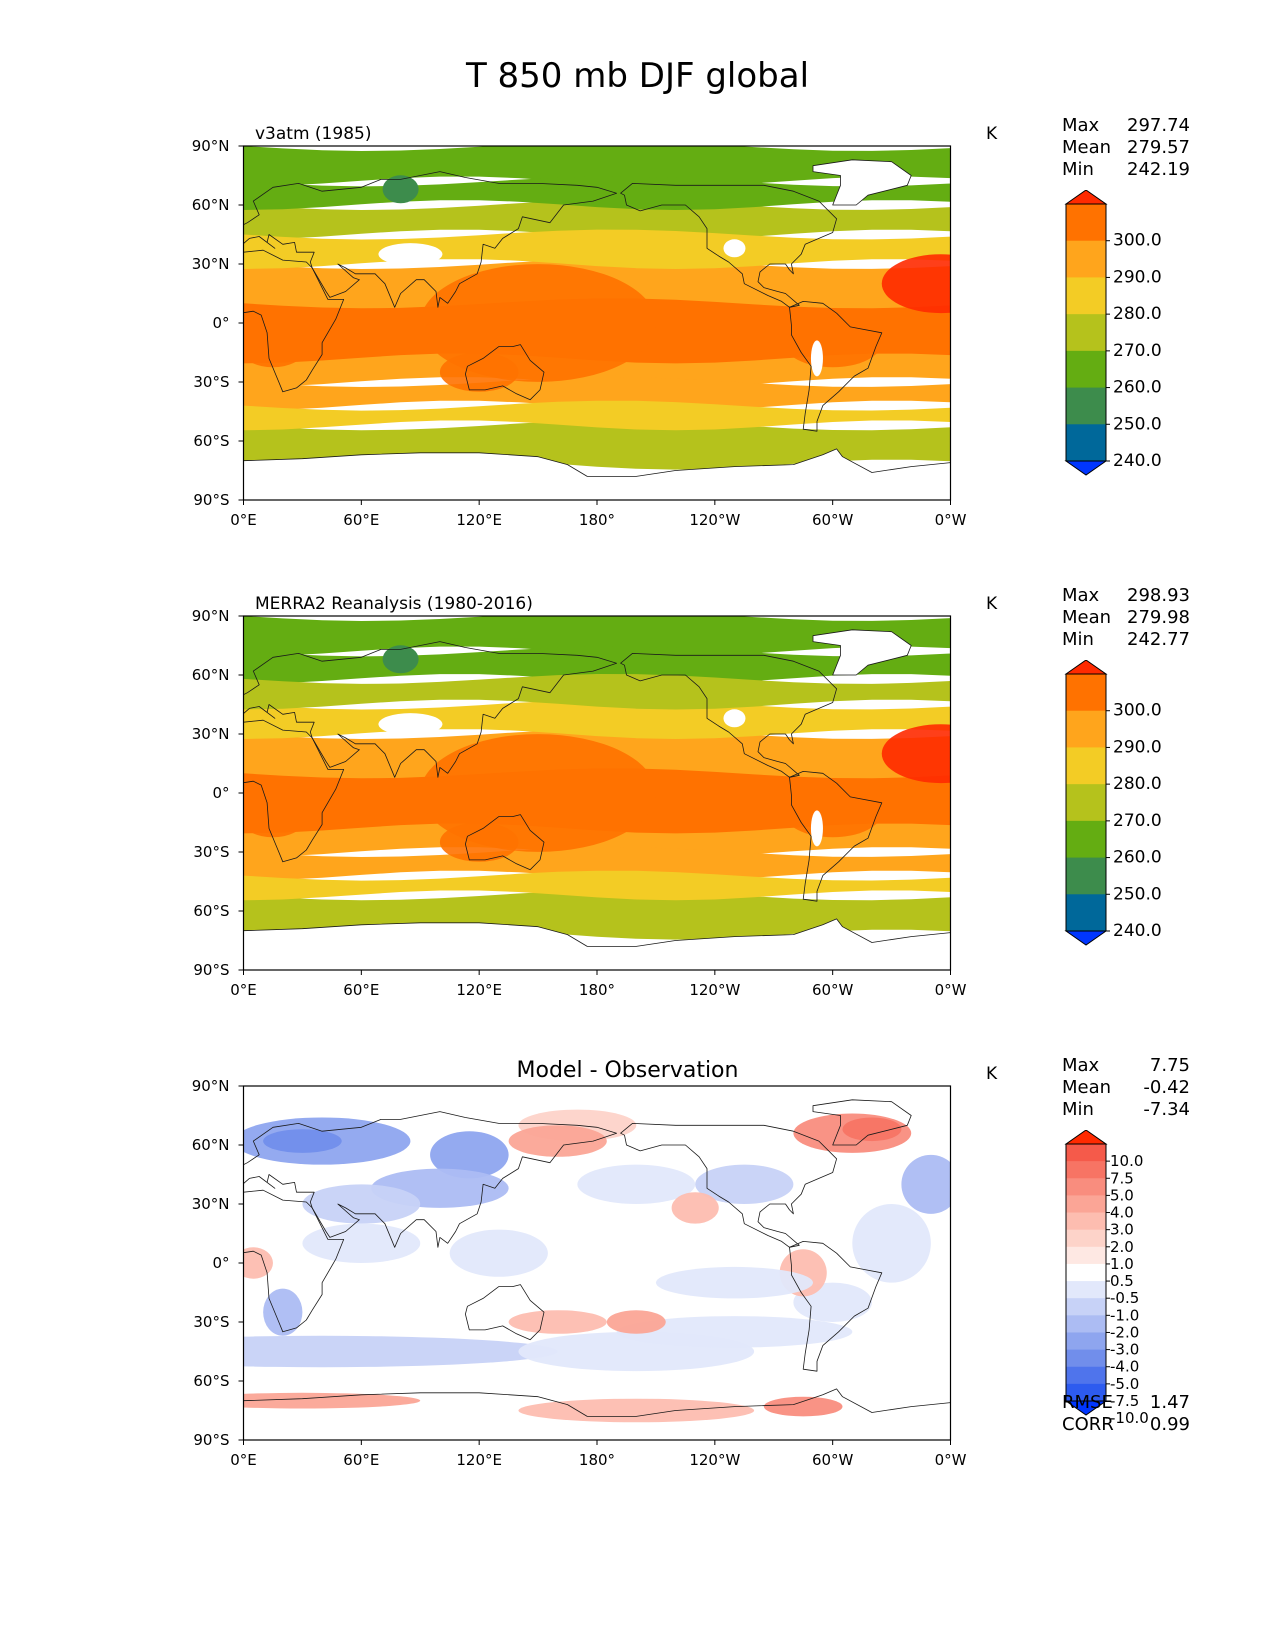 This screenshot has width=1275, height=1650. I want to click on extra-stats-box: RMSE 1.47 CORR 0.99, so click(1126, 1414).